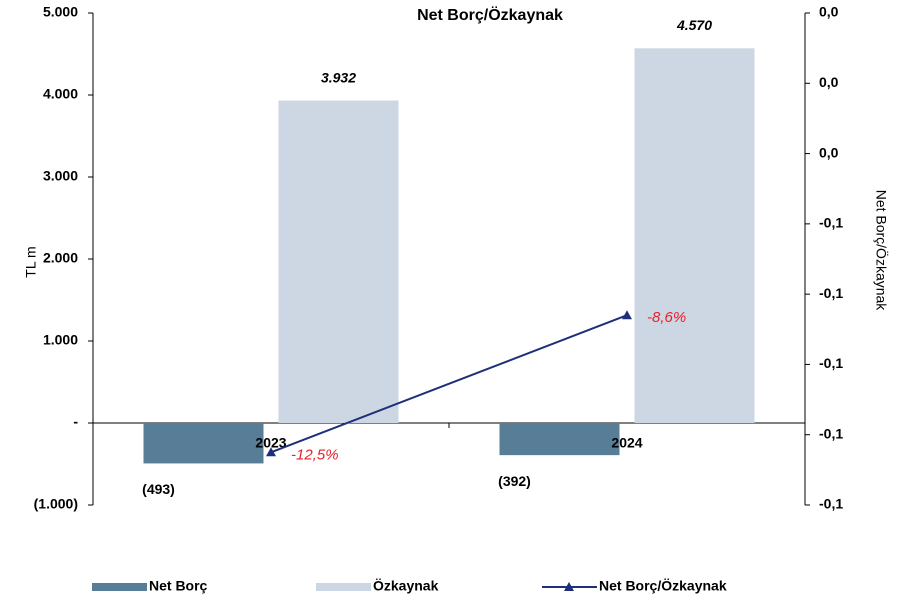  Describe the element at coordinates (56, 504) in the screenshot. I see `y-tick-label: (1.000)` at that location.